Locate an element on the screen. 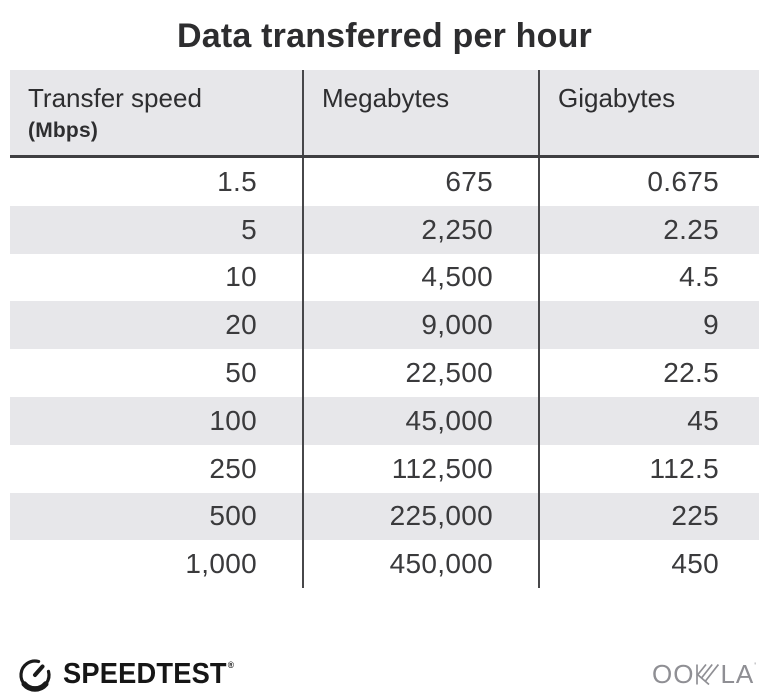 The height and width of the screenshot is (698, 769). cell-gigabytes: 450 is located at coordinates (648, 564).